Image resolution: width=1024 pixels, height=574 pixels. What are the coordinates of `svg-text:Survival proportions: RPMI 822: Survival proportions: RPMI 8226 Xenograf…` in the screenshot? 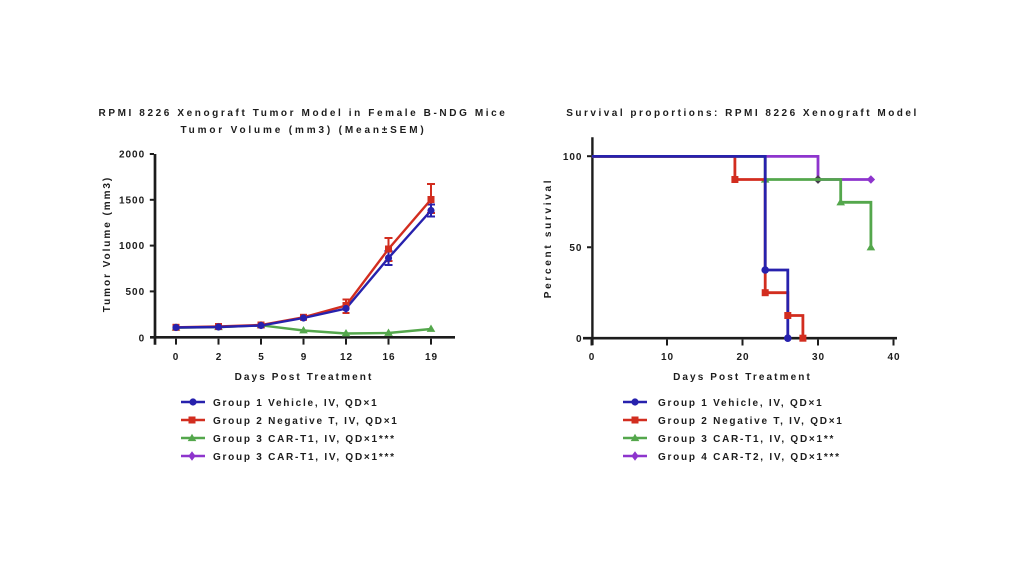 It's located at (742, 113).